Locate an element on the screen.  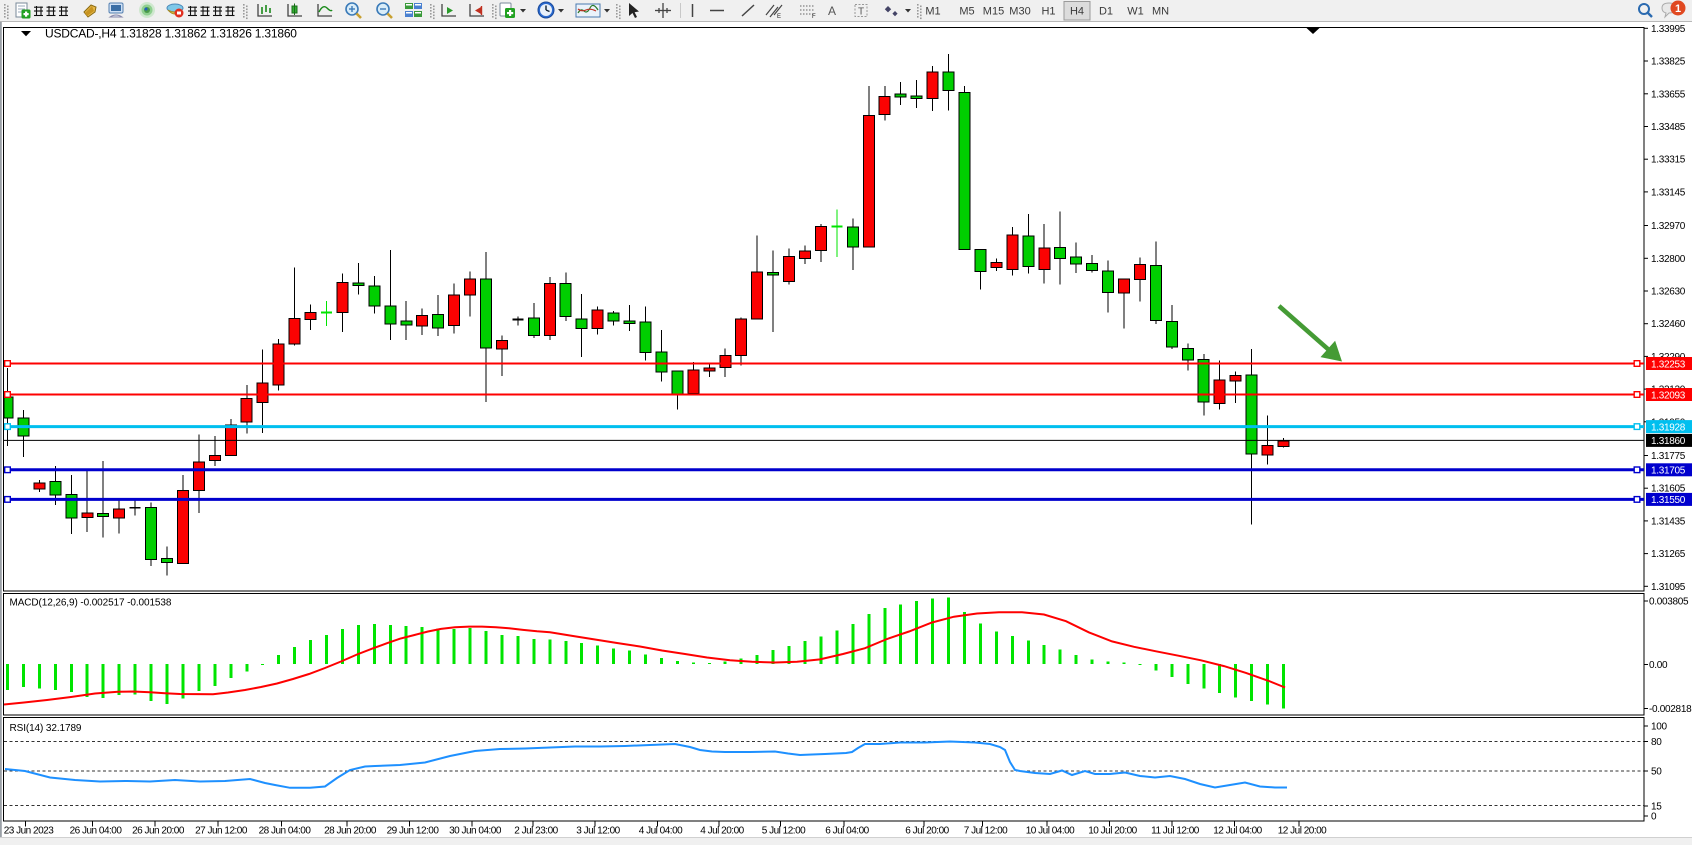
svg-text: 6 Jul 04:00 is located at coordinates (847, 831).